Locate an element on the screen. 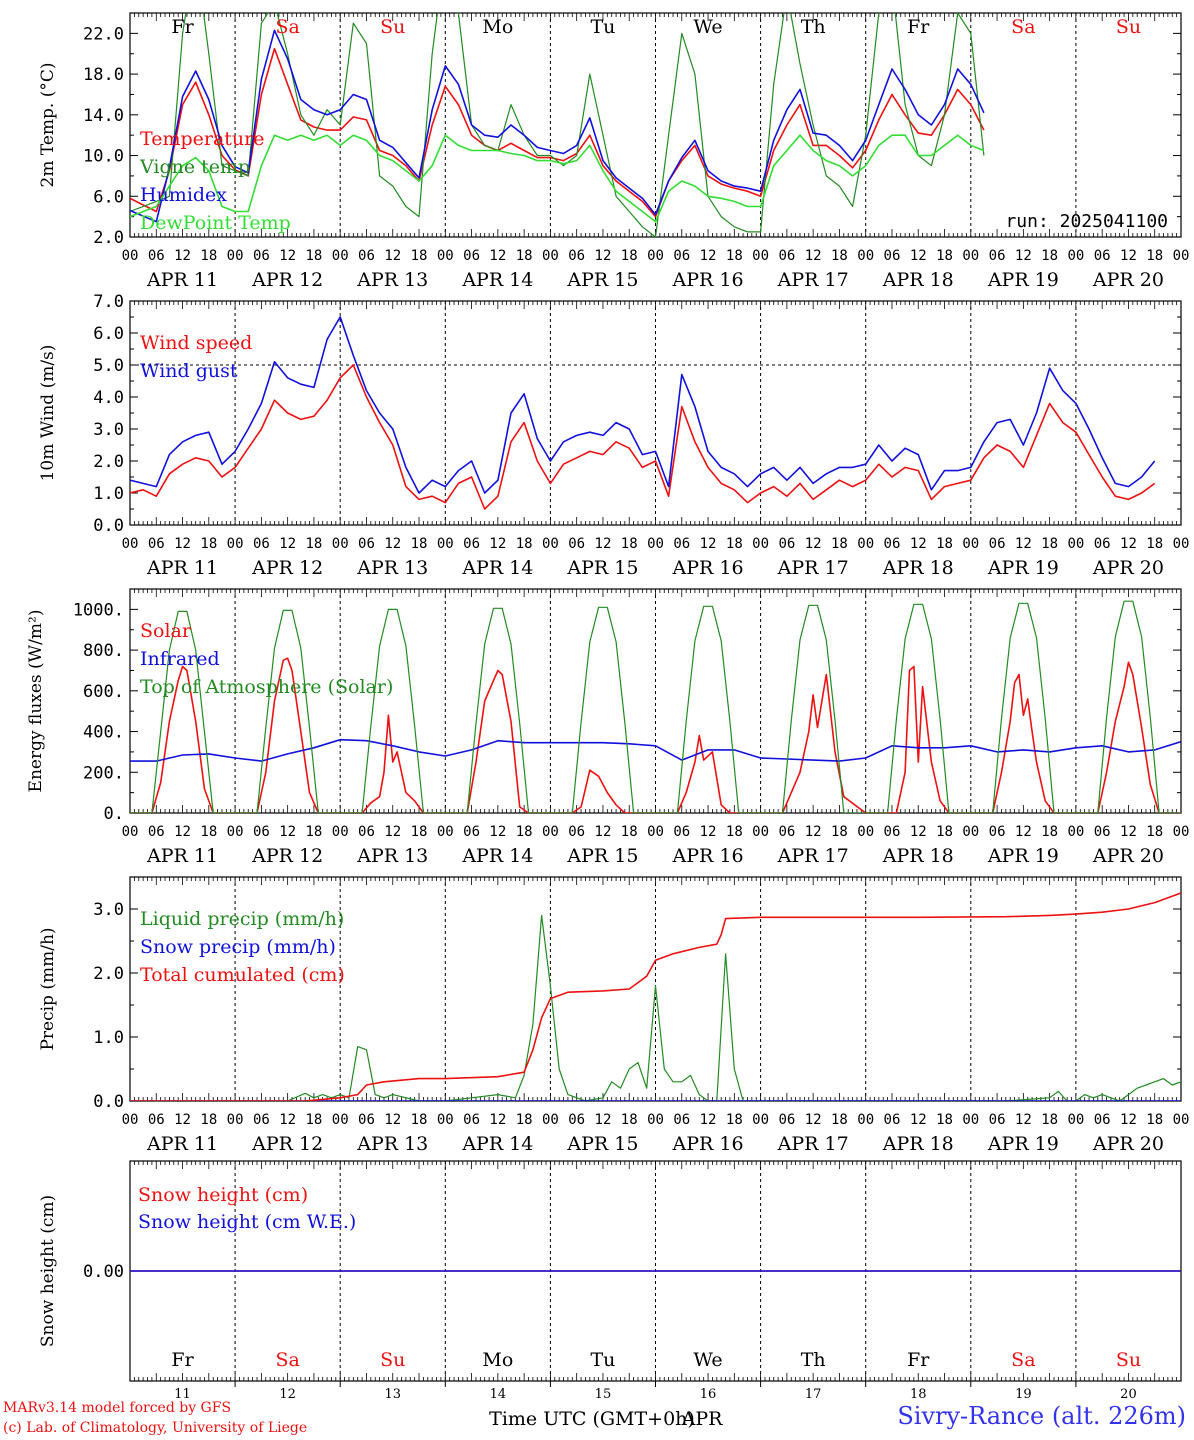 Image resolution: width=1194 pixels, height=1440 pixels. y-tick-label: 0. is located at coordinates (114, 814).